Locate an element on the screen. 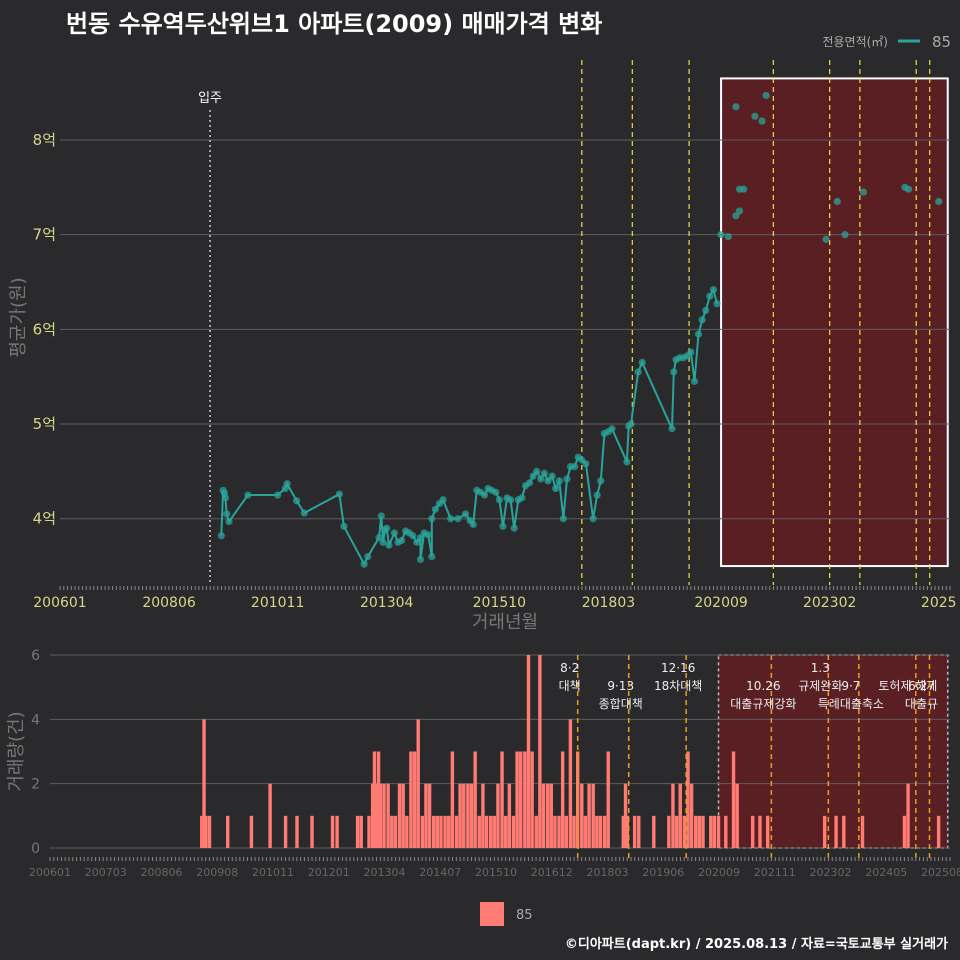  policy-date-label: 6.27 is located at coordinates (921, 686).